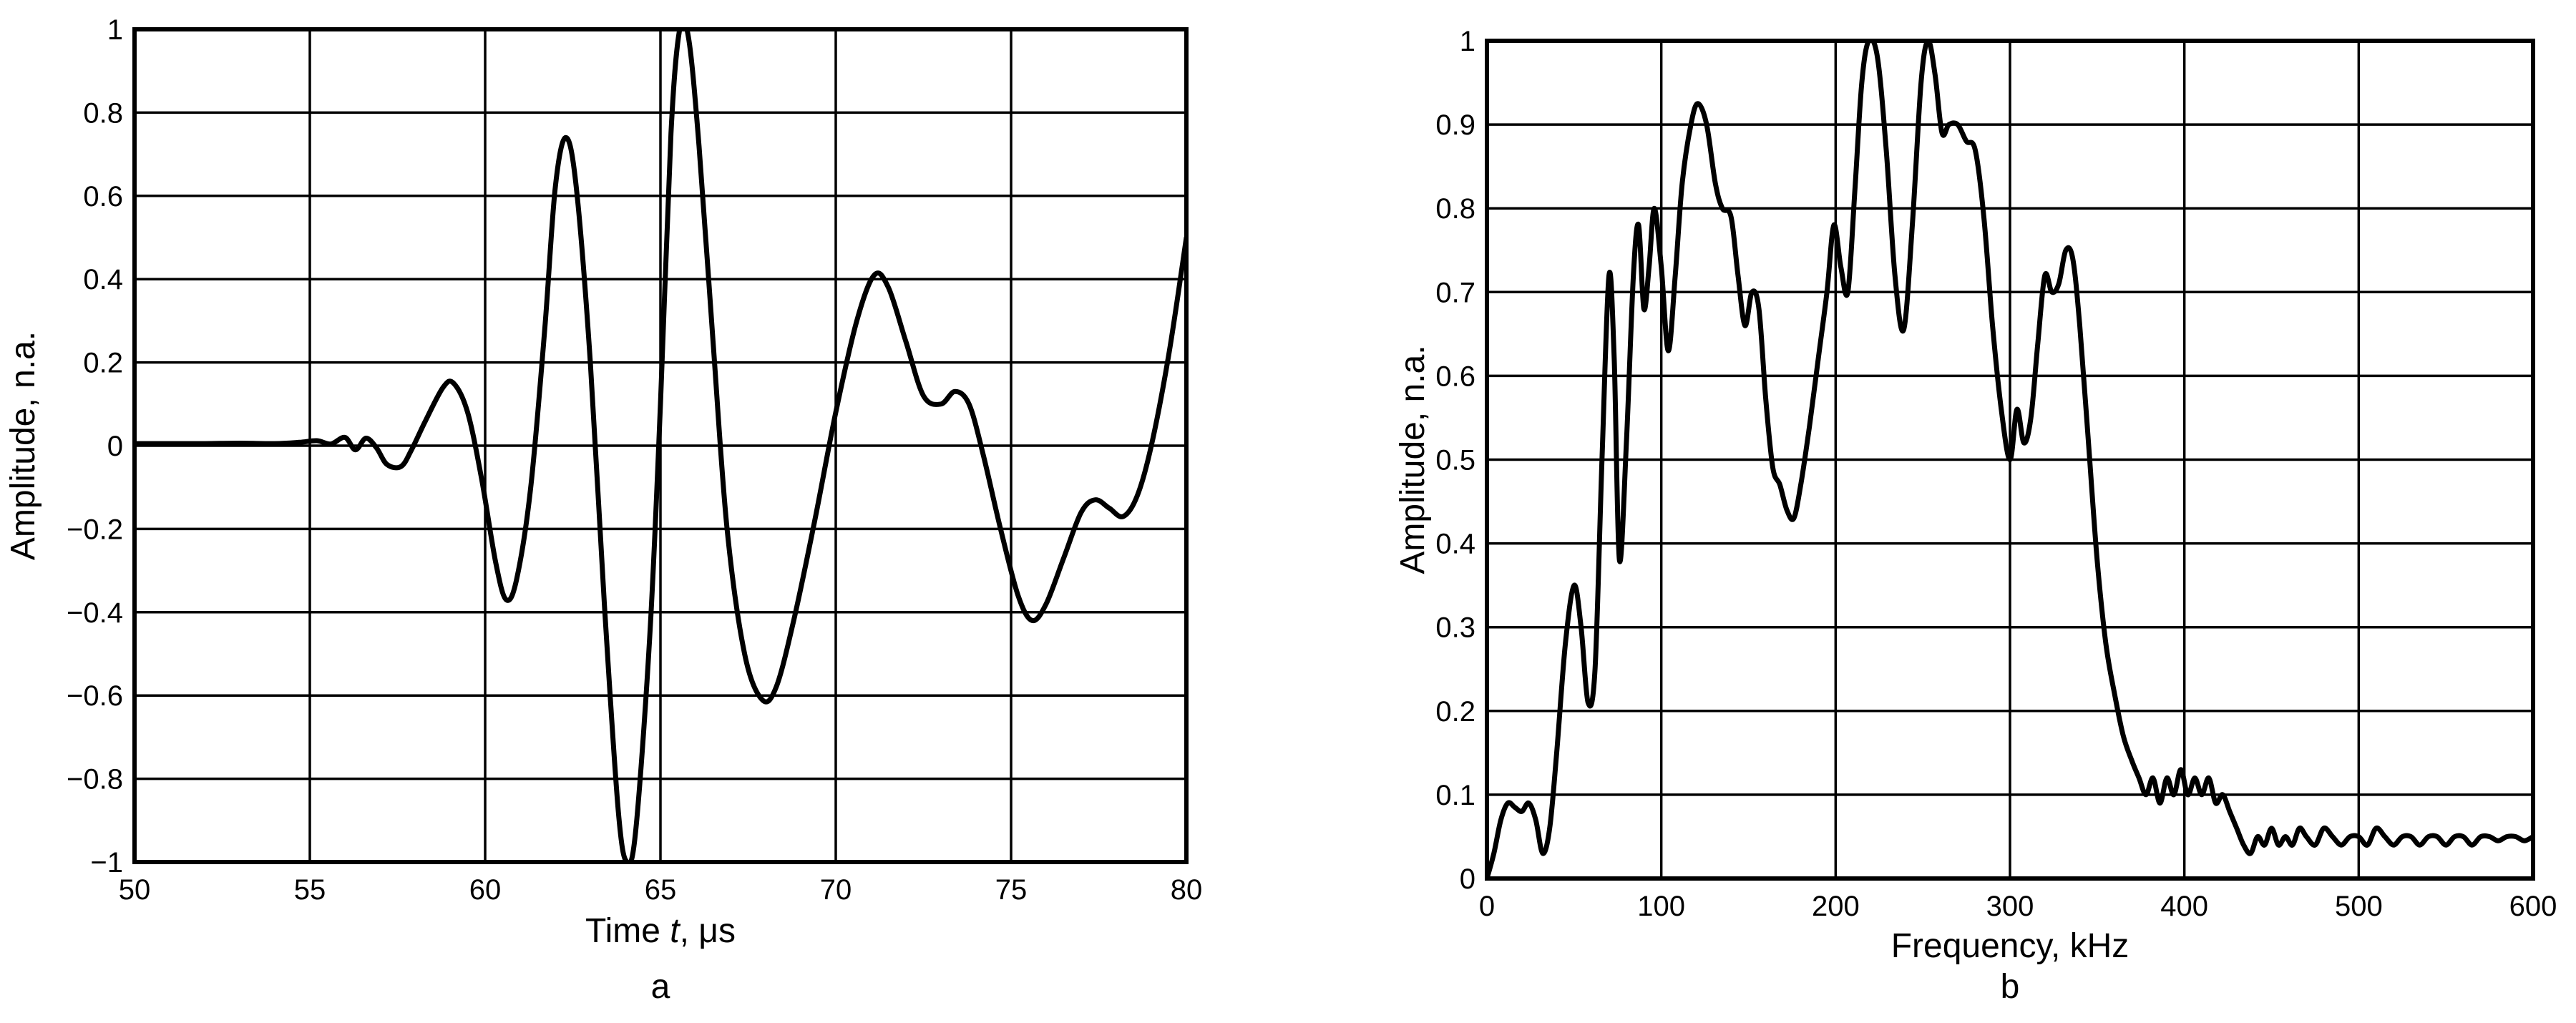 The image size is (2576, 1023). Describe the element at coordinates (1011, 890) in the screenshot. I see `x-tick-label: 75` at that location.